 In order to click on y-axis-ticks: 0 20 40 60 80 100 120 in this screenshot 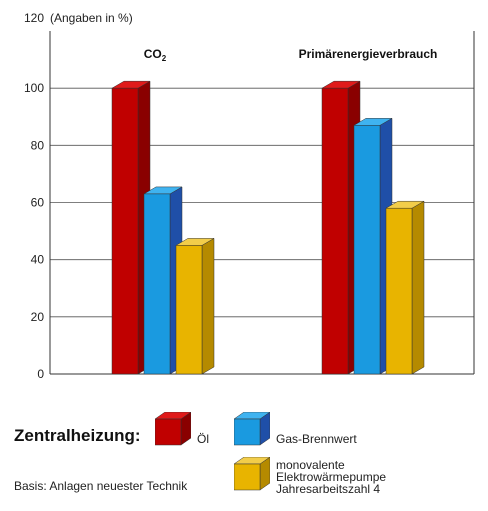, I will do `click(34, 196)`.